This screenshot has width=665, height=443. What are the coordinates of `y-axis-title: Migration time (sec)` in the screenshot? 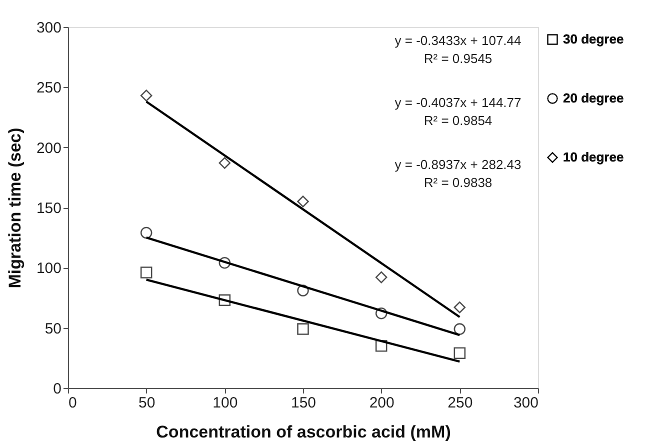 It's located at (14, 208).